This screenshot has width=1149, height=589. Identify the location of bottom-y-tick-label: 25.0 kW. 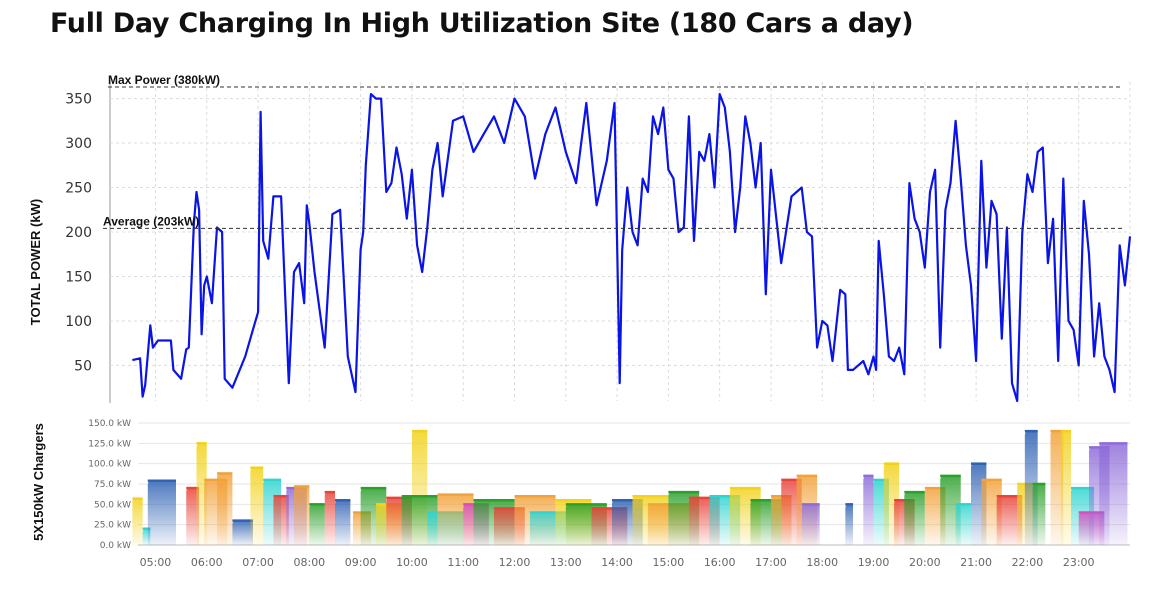
(112, 526).